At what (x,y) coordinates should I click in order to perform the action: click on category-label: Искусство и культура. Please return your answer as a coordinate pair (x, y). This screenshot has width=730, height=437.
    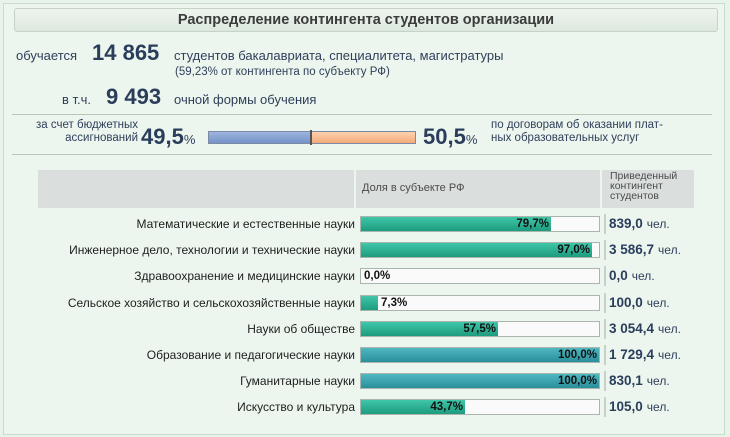
    Looking at the image, I should click on (296, 407).